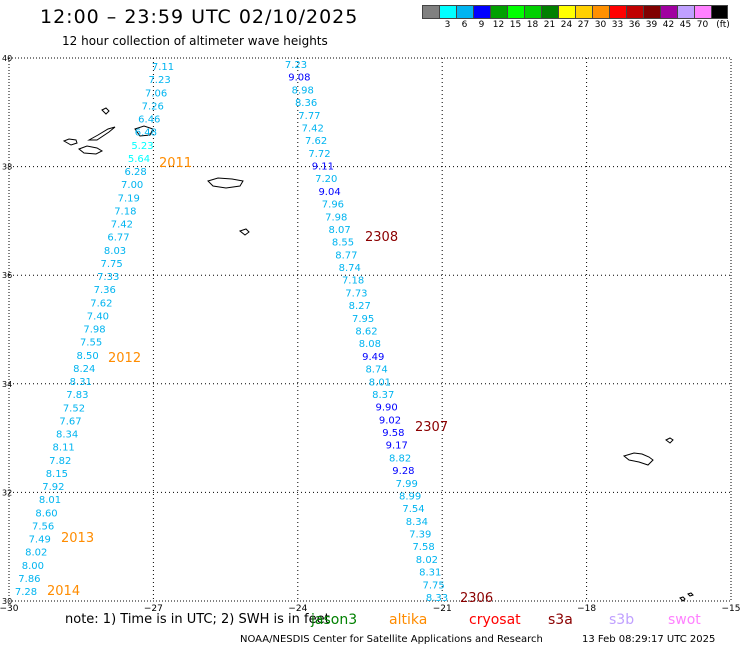 The height and width of the screenshot is (650, 740). I want to click on legend-label: 33, so click(617, 25).